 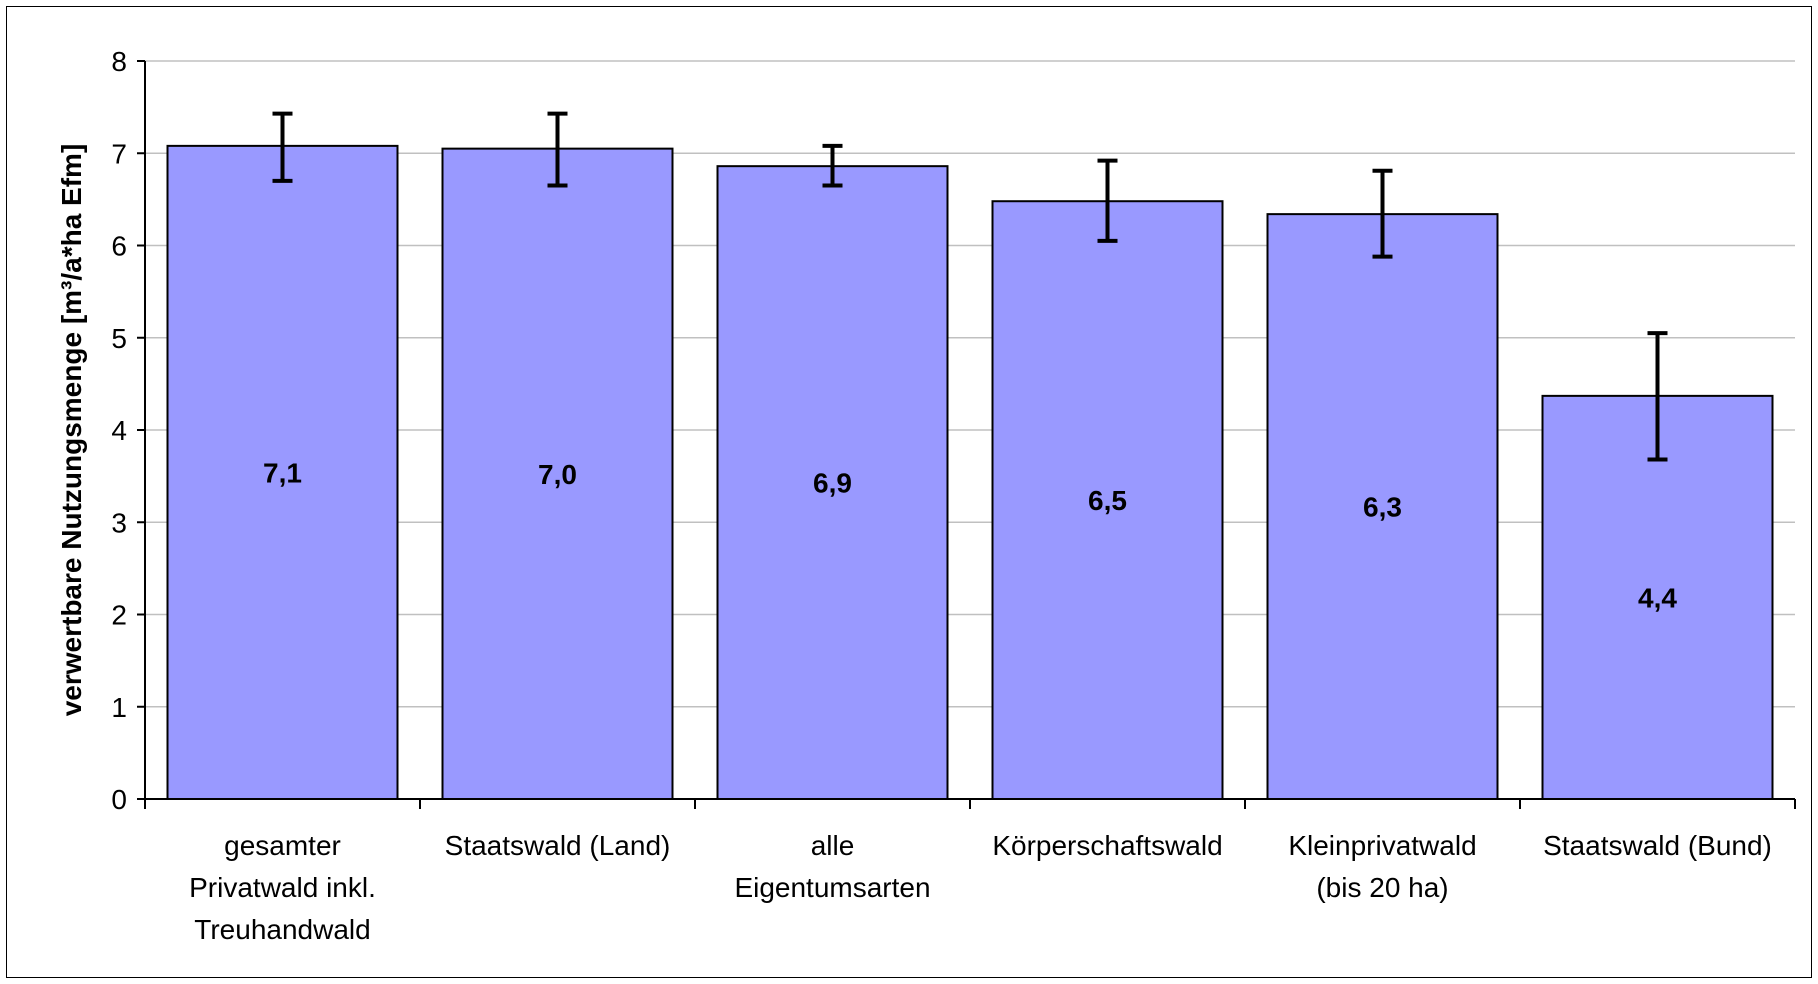 I want to click on x-tick-label: Staatswald (Bund), so click(x=1657, y=845).